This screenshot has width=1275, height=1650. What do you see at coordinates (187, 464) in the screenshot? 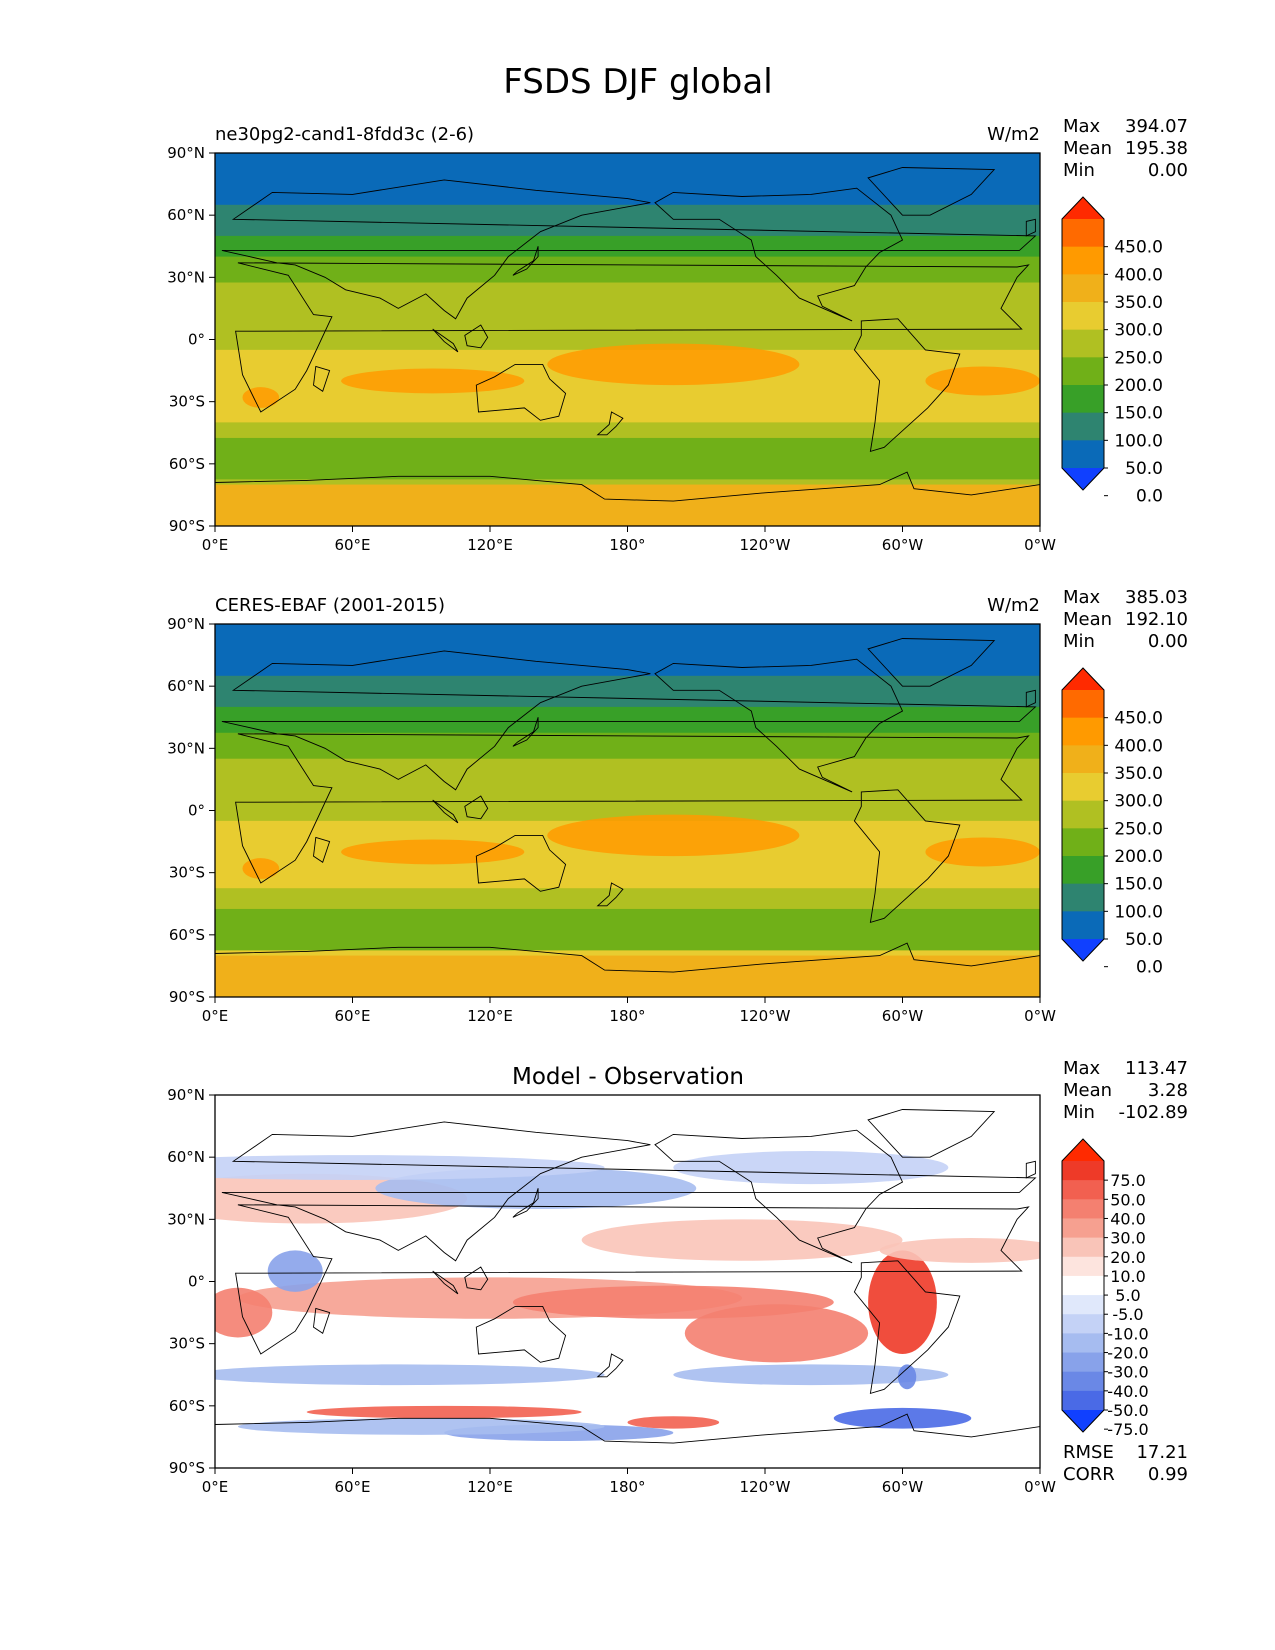
I see `lat-tick-label: 60°S` at bounding box center [187, 464].